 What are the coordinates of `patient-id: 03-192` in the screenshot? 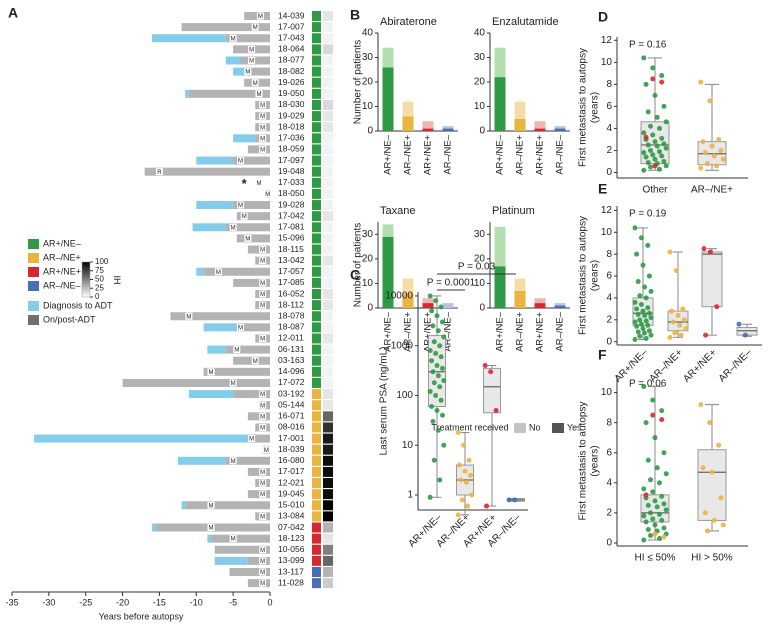 It's located at (291, 393).